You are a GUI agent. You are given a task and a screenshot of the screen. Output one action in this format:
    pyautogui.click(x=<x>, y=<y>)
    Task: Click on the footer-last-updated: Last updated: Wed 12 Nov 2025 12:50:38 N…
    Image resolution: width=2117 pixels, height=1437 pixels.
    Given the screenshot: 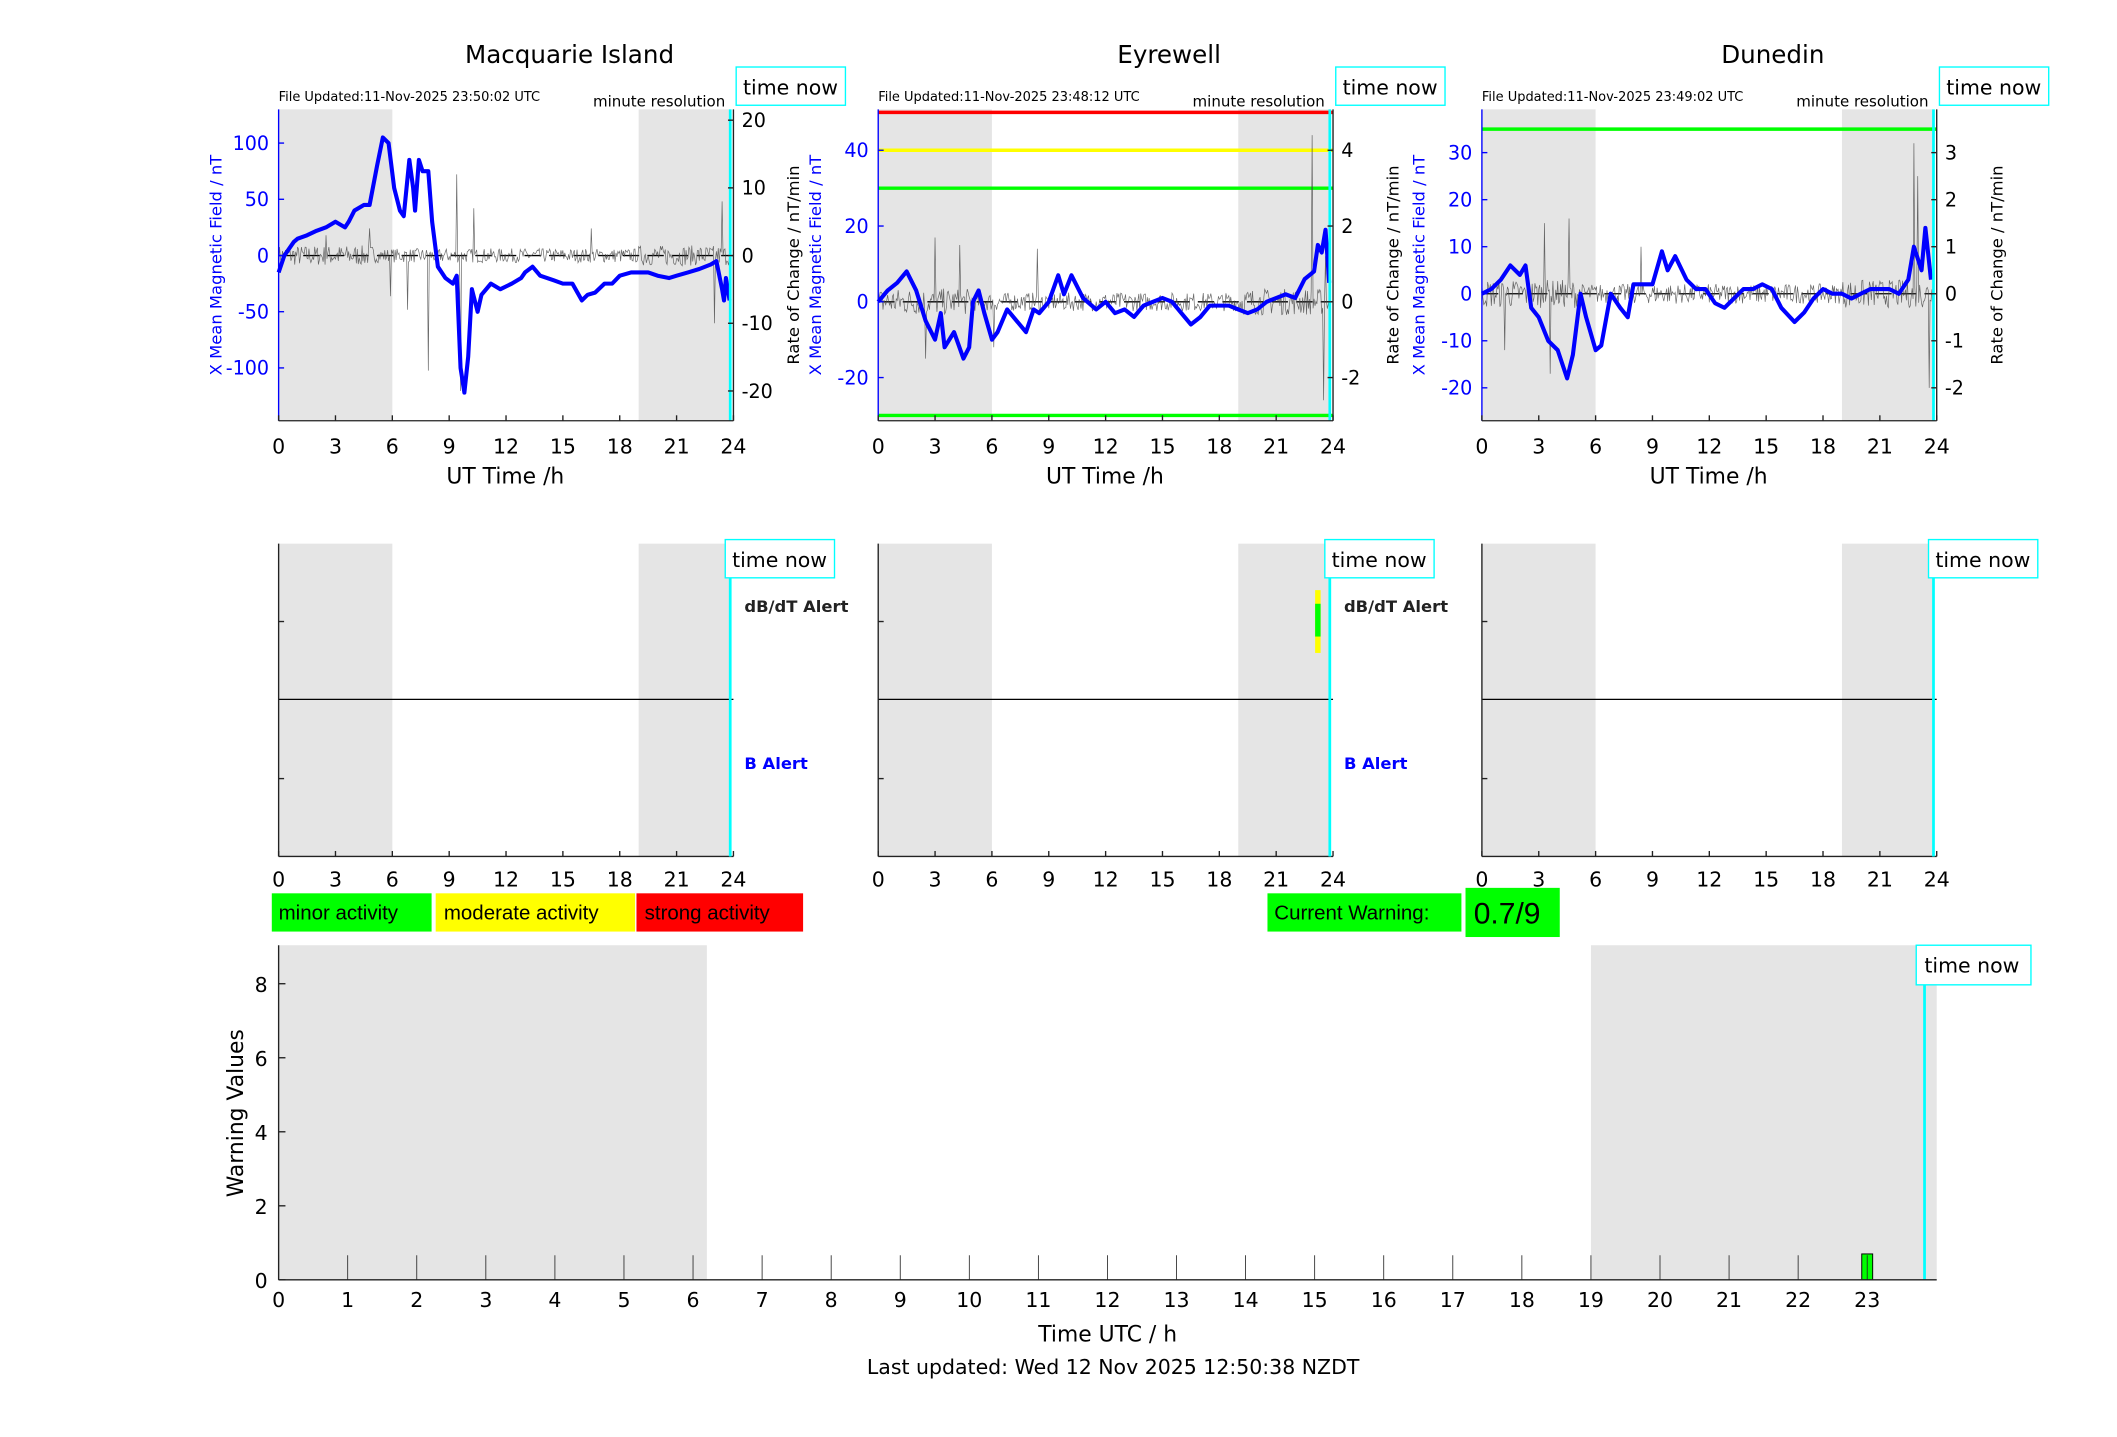 What is the action you would take?
    pyautogui.click(x=1113, y=1367)
    